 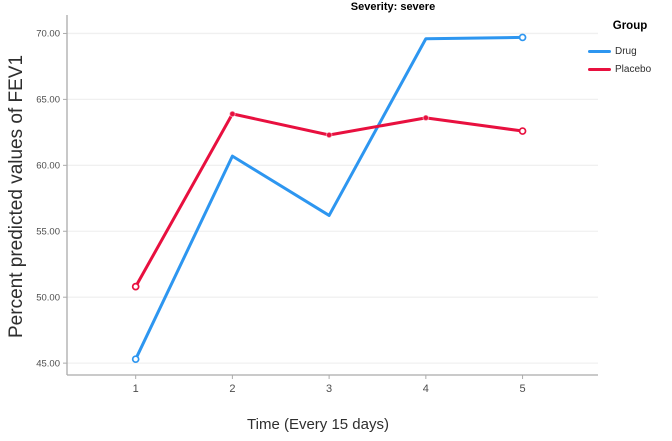 What do you see at coordinates (48, 166) in the screenshot?
I see `y-tick-label: 60.00` at bounding box center [48, 166].